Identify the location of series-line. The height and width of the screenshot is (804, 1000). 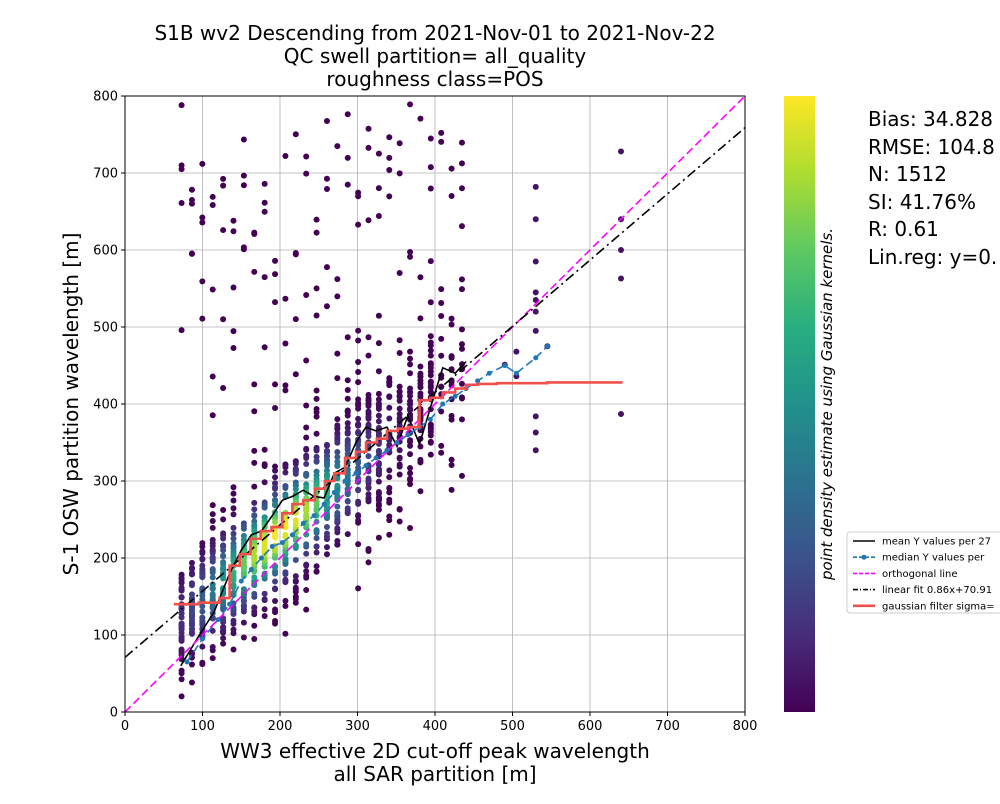
(323, 514).